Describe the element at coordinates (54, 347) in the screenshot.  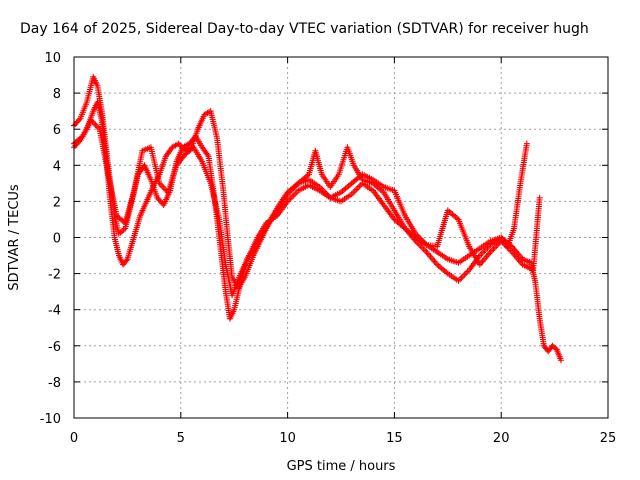
I see `y-tick-label--6: -6` at that location.